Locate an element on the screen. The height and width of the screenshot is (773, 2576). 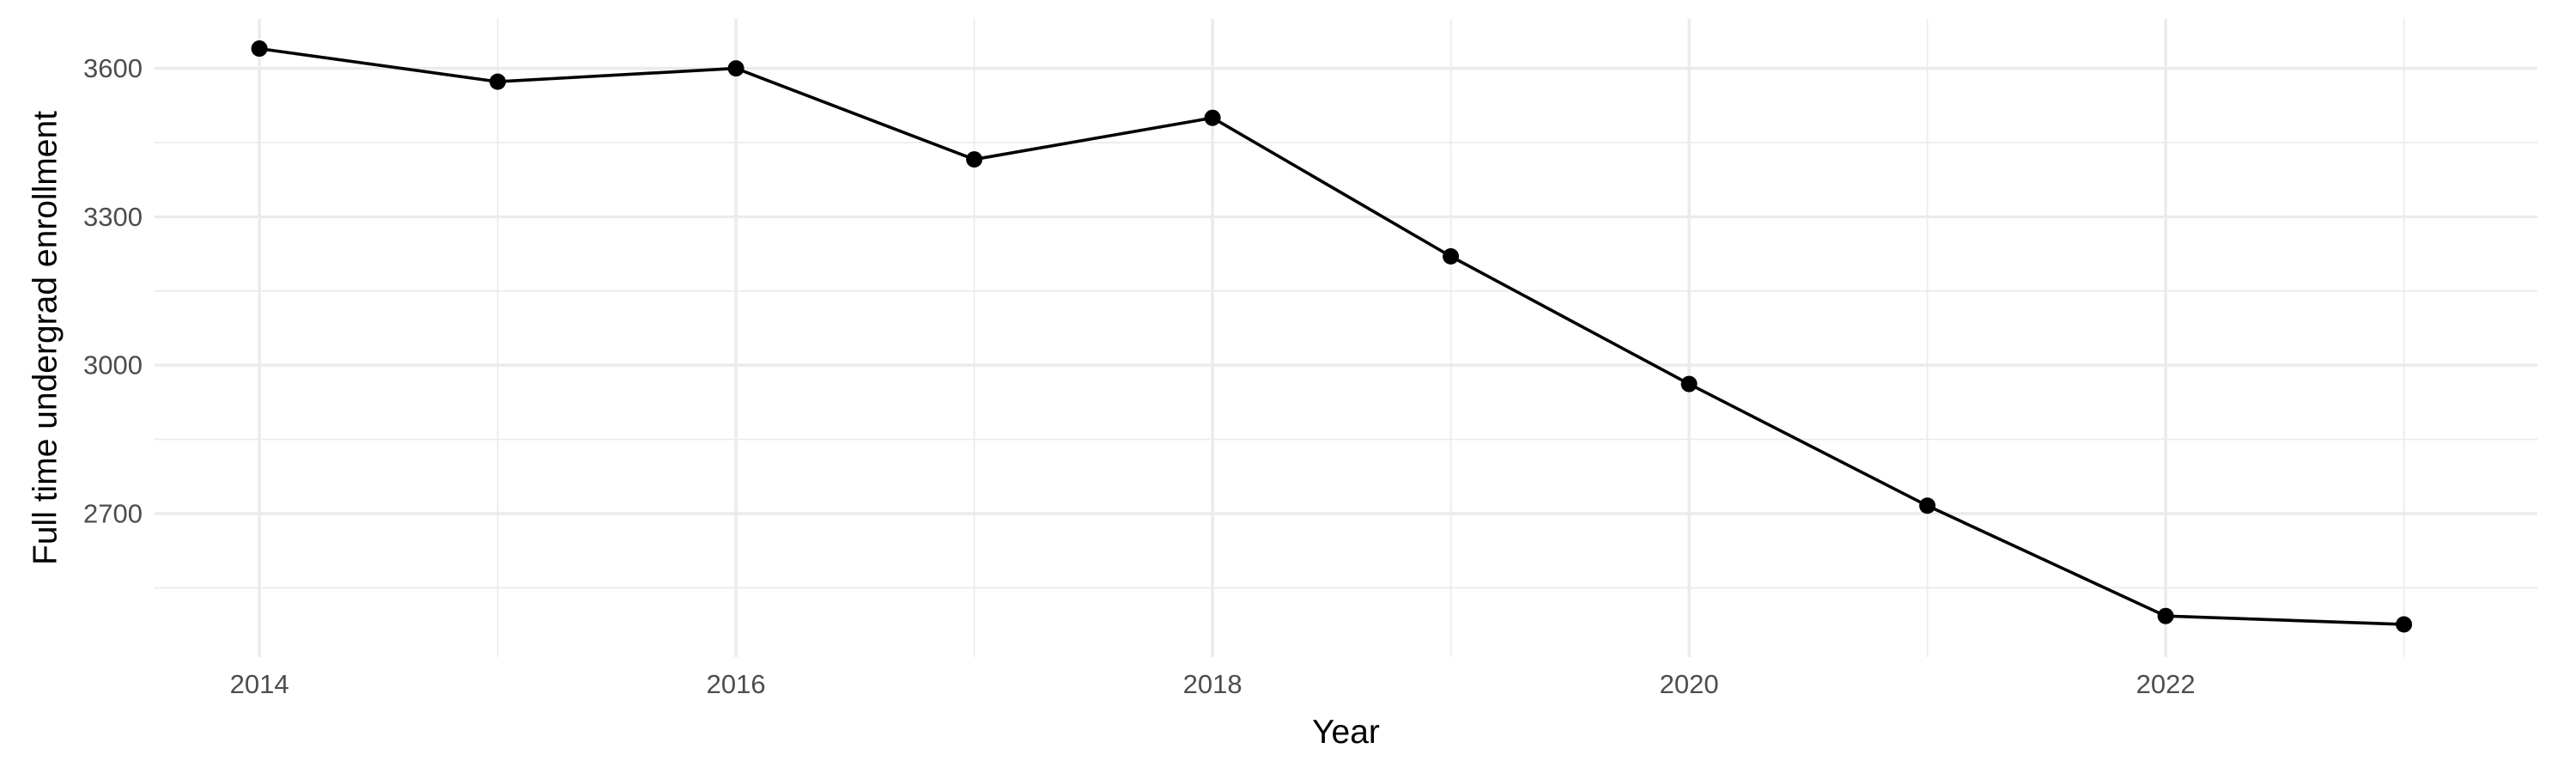
data-point-2017 is located at coordinates (974, 159).